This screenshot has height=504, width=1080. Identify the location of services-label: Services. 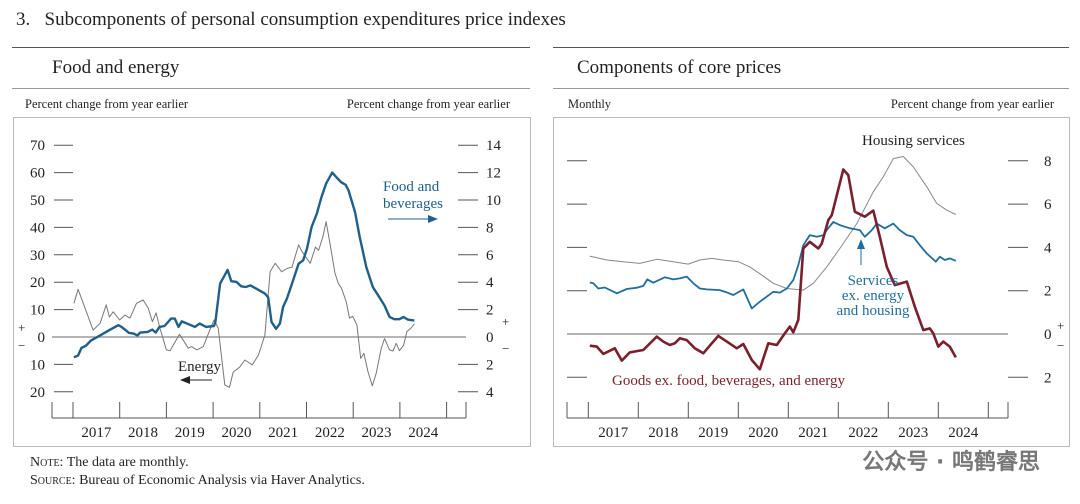
(873, 281).